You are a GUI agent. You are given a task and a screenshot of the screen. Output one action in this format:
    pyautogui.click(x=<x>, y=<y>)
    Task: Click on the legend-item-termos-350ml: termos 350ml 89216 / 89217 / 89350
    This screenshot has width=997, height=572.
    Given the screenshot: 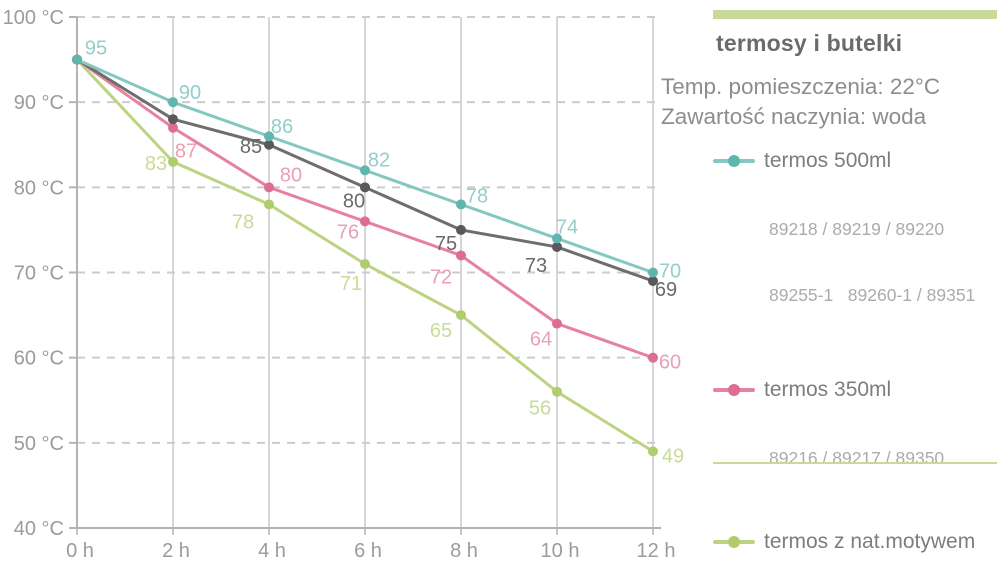 What is the action you would take?
    pyautogui.click(x=855, y=445)
    